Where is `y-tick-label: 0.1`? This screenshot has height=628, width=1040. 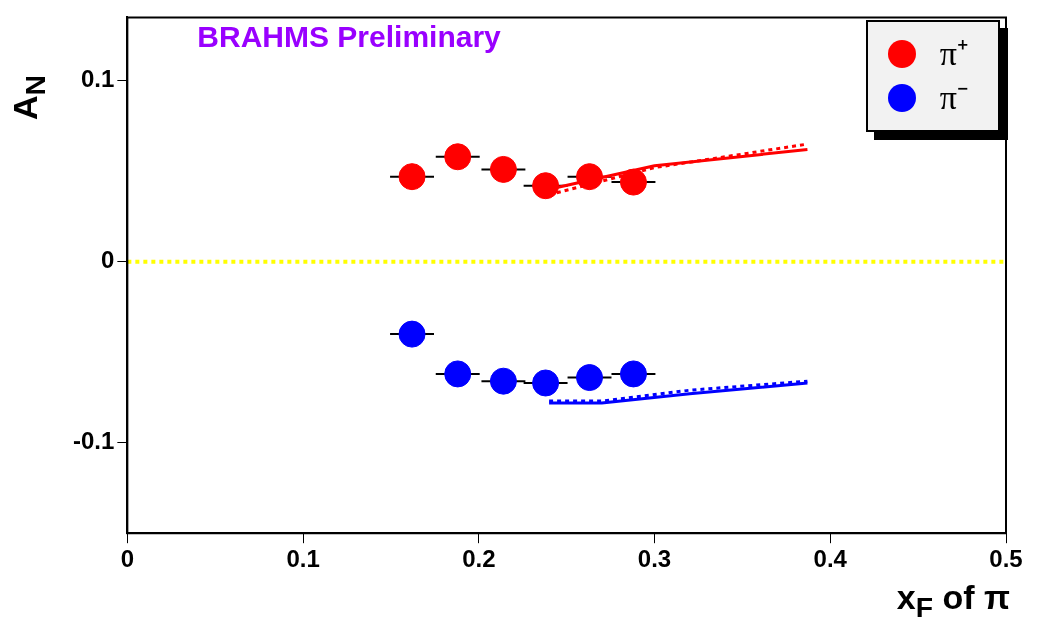
y-tick-label: 0.1 is located at coordinates (97, 79).